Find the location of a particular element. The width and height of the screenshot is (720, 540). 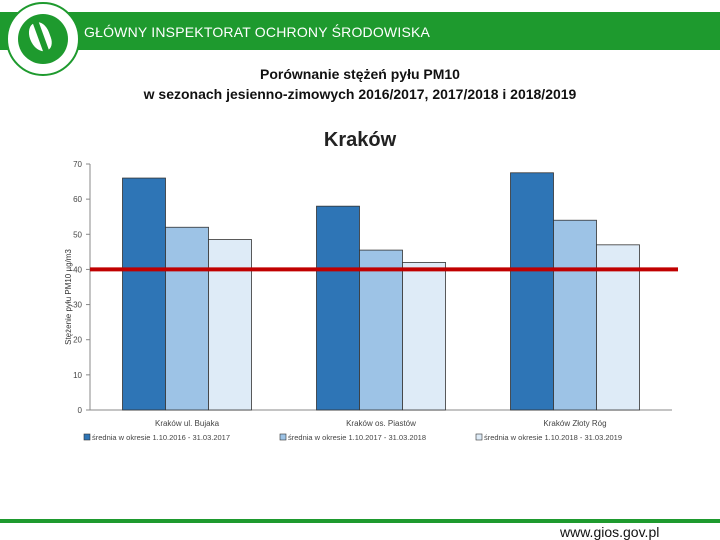

footer-url: www.gios.gov.pl is located at coordinates (610, 532).